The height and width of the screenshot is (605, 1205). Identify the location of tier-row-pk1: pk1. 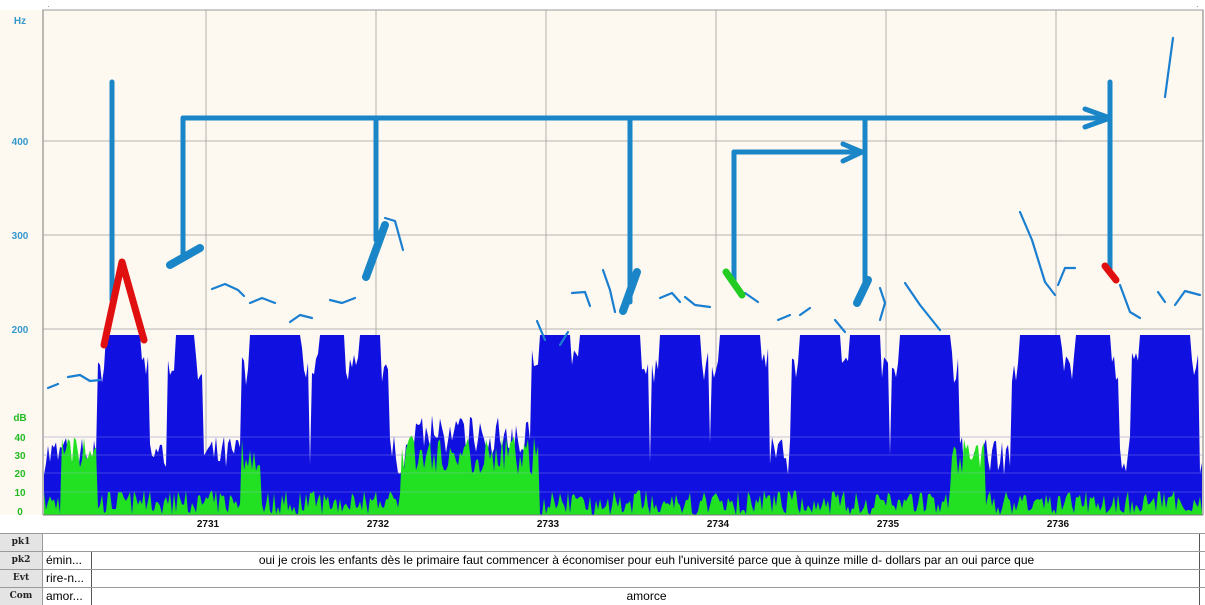
(602, 542).